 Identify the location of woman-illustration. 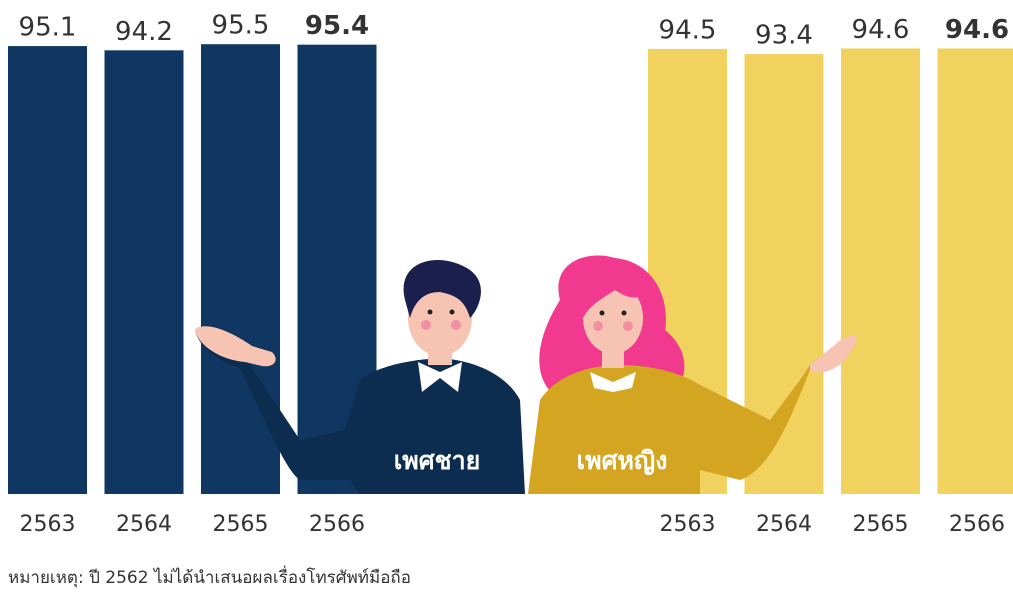
(692, 374).